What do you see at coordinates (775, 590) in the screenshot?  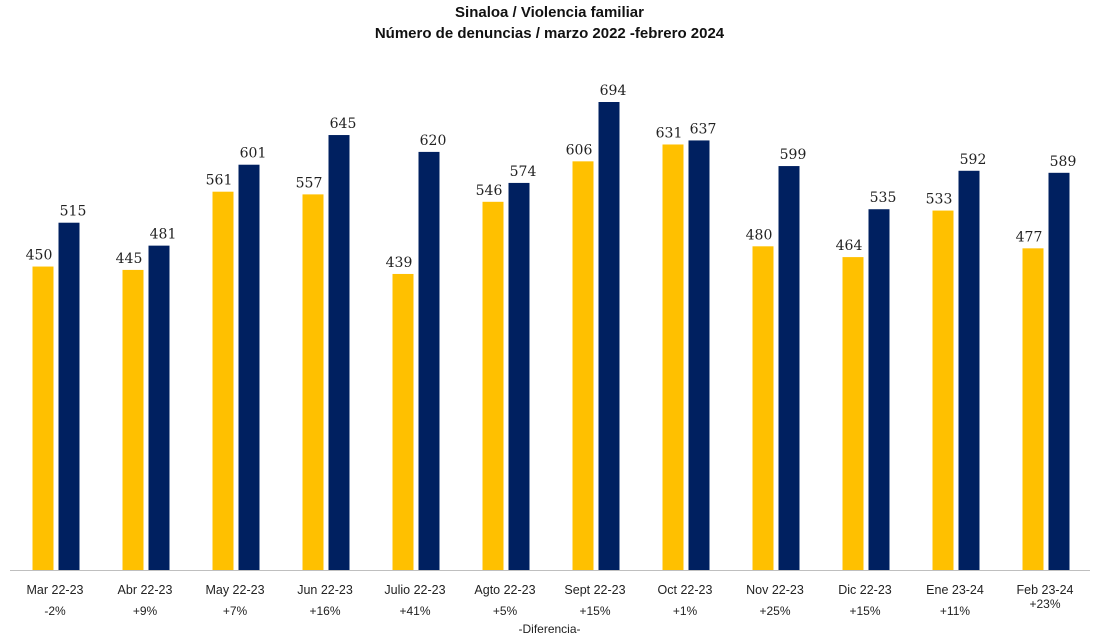 I see `x-tick-label: Nov 22-23` at bounding box center [775, 590].